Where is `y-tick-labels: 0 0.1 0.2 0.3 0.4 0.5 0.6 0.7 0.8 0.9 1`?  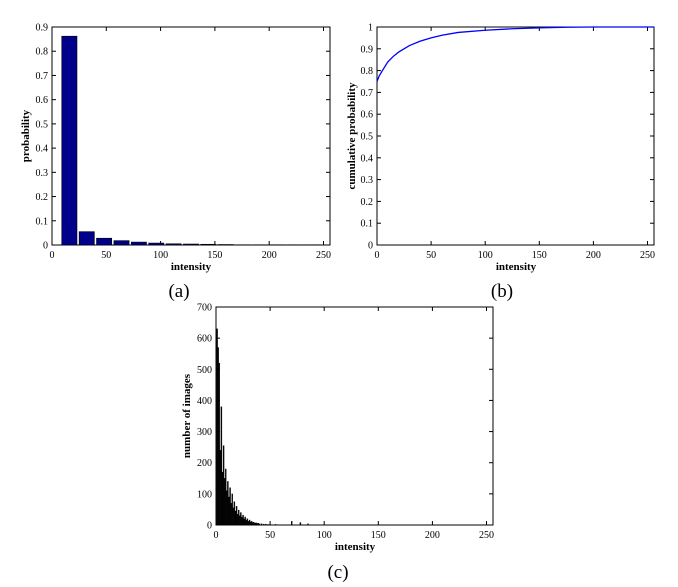 y-tick-labels: 0 0.1 0.2 0.3 0.4 0.5 0.6 0.7 0.8 0.9 1 is located at coordinates (367, 137).